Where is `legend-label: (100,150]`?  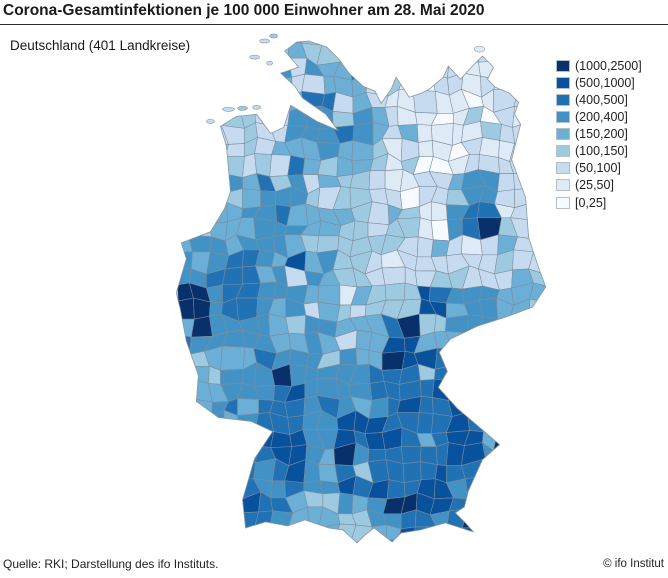 legend-label: (100,150] is located at coordinates (601, 151).